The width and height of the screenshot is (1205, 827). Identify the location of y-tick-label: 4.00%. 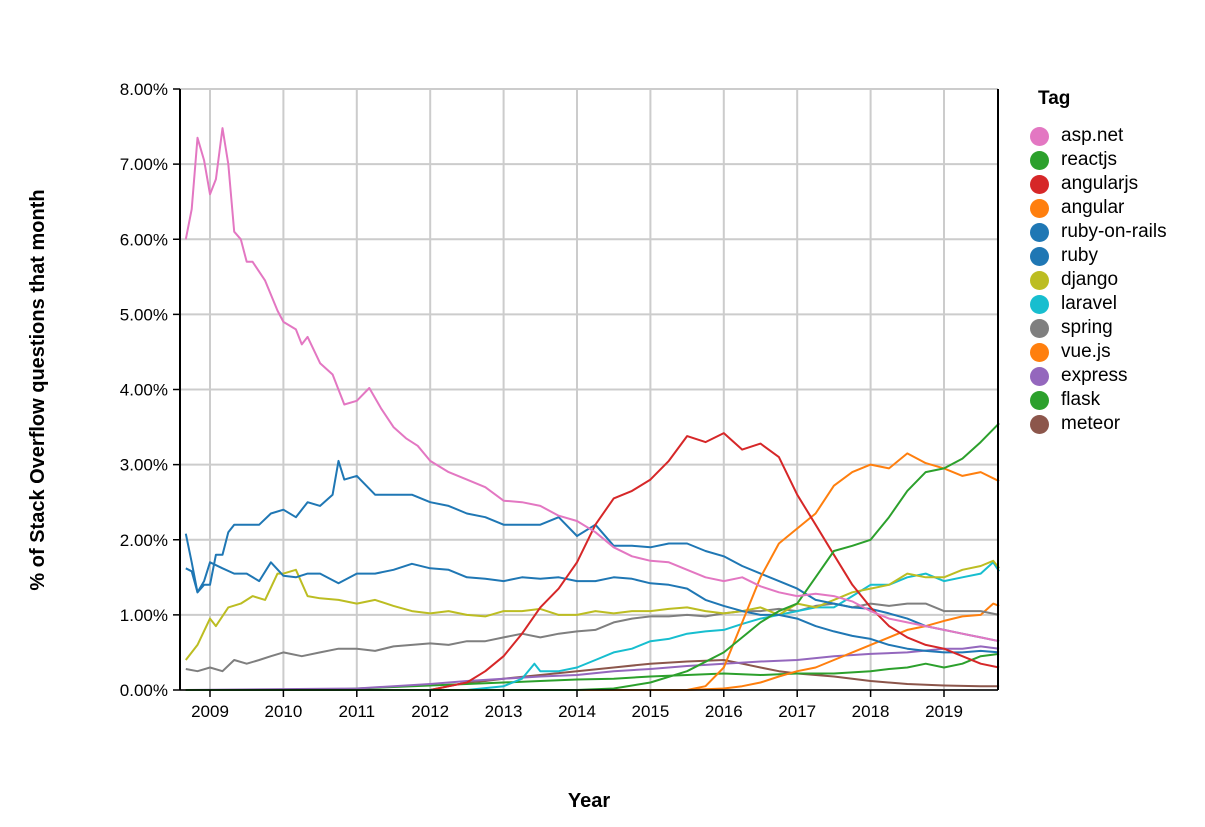
(144, 390).